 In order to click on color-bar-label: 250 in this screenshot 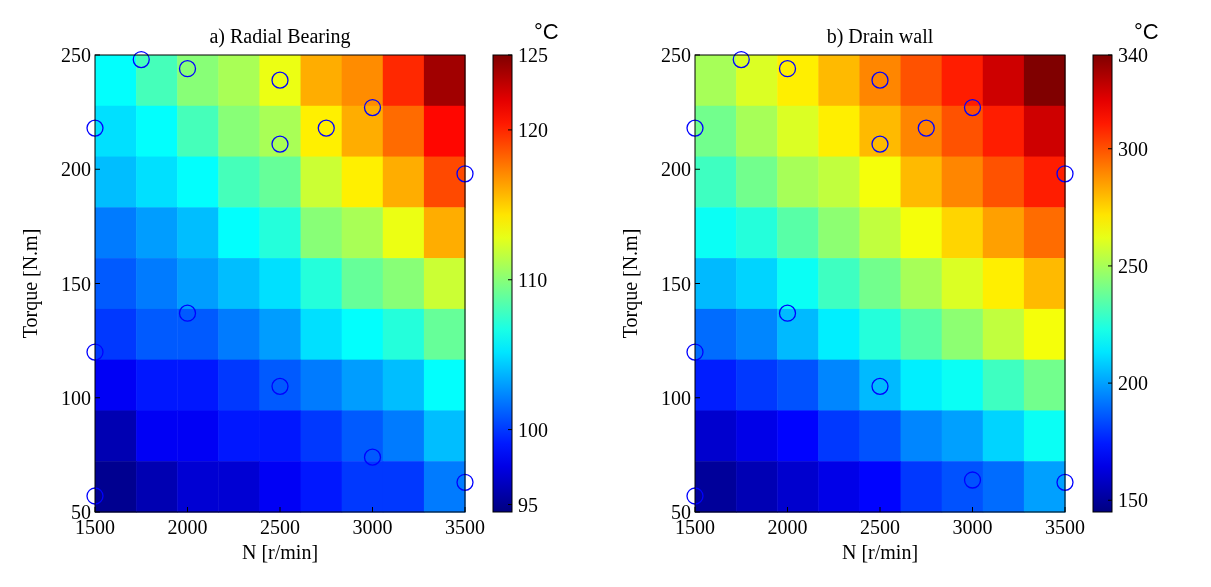, I will do `click(1133, 265)`.